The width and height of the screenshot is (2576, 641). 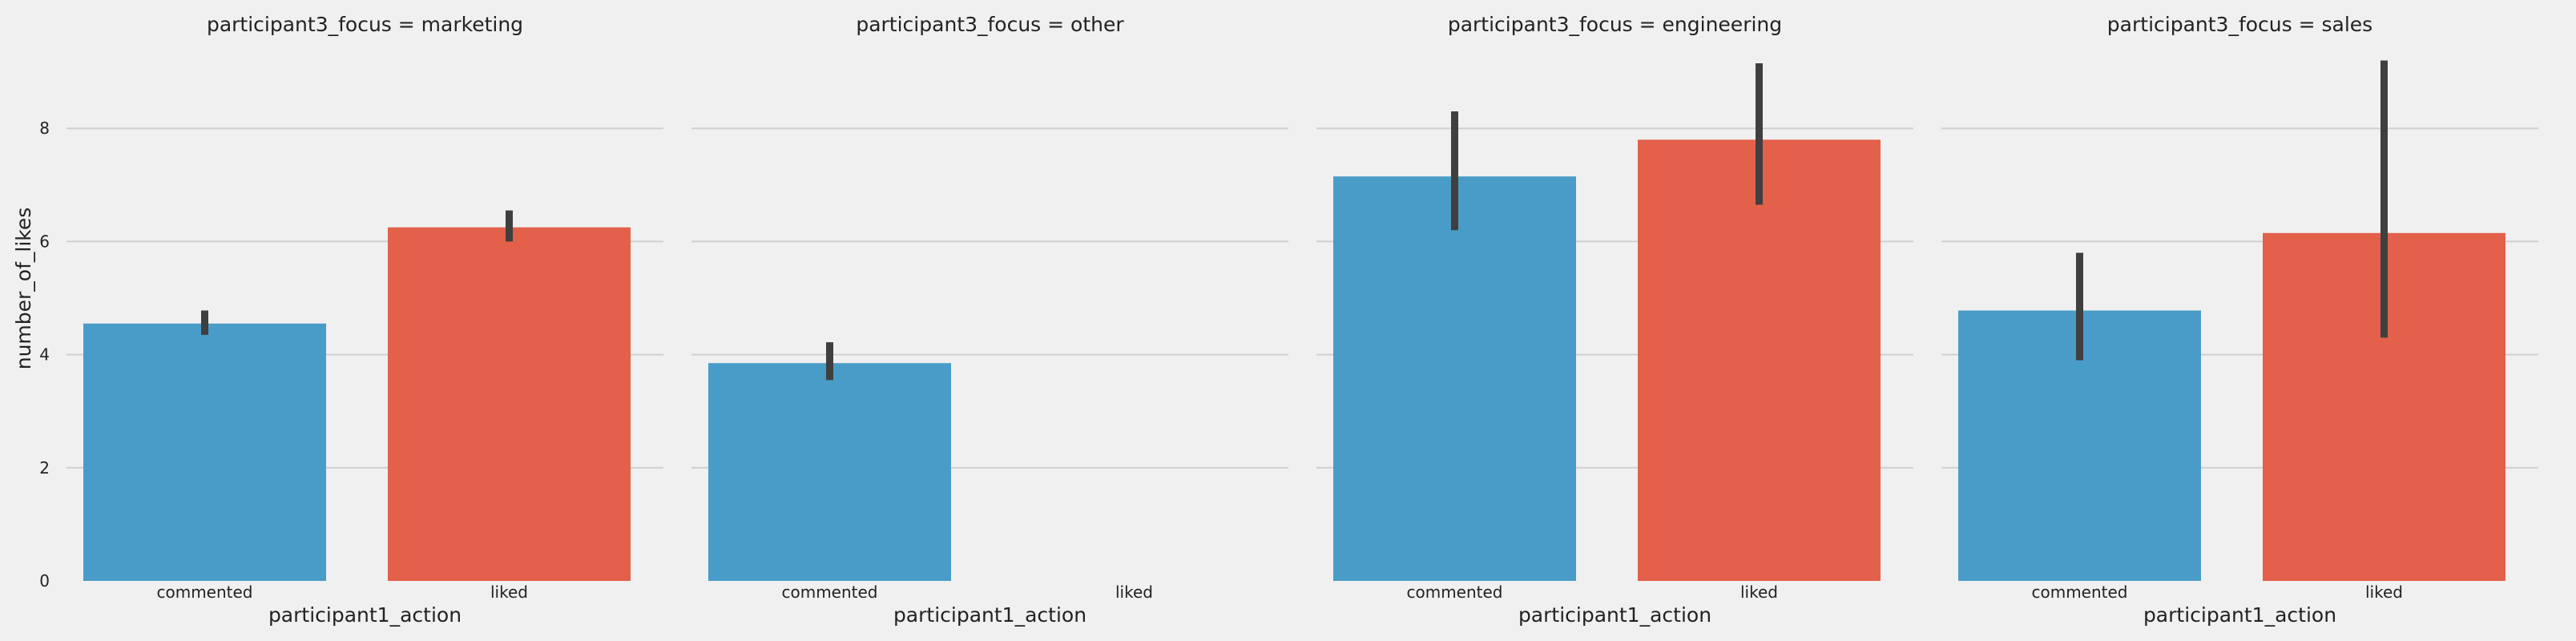 I want to click on y-tick-label: 6, so click(x=44, y=241).